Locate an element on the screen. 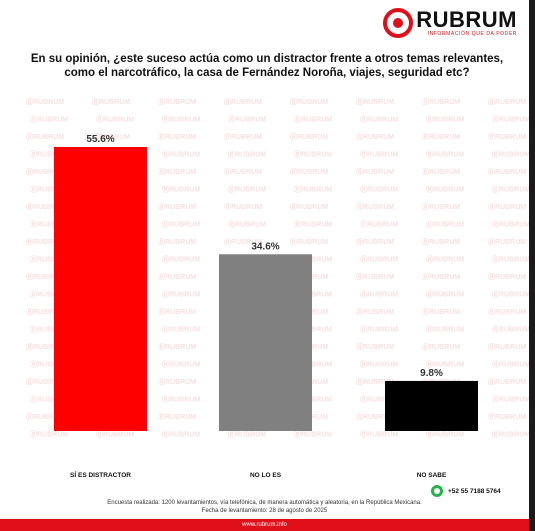 The height and width of the screenshot is (531, 535). category-label: NO LO ES is located at coordinates (266, 475).